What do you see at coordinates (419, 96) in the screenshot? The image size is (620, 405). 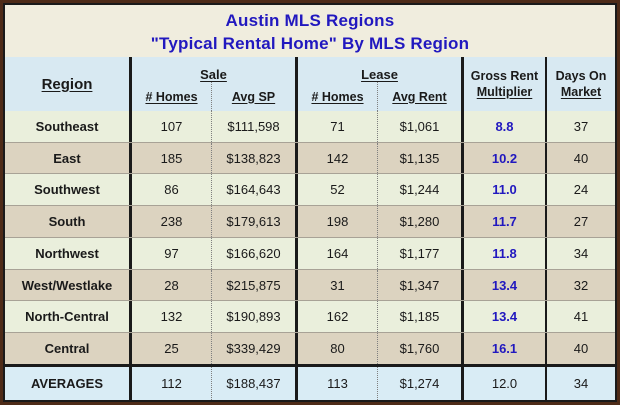 I see `column-header-lease-avg-rent: Avg Rent` at bounding box center [419, 96].